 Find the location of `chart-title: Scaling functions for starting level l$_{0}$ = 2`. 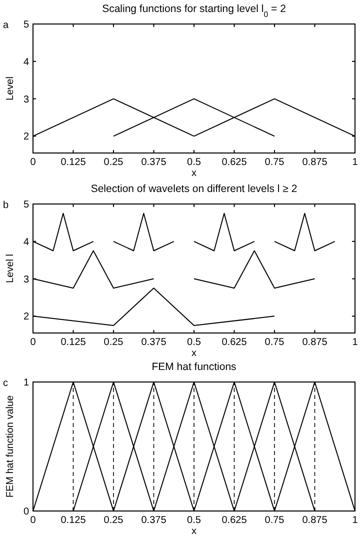

chart-title: Scaling functions for starting level l$_{0}$ = 2 is located at coordinates (194, 10).